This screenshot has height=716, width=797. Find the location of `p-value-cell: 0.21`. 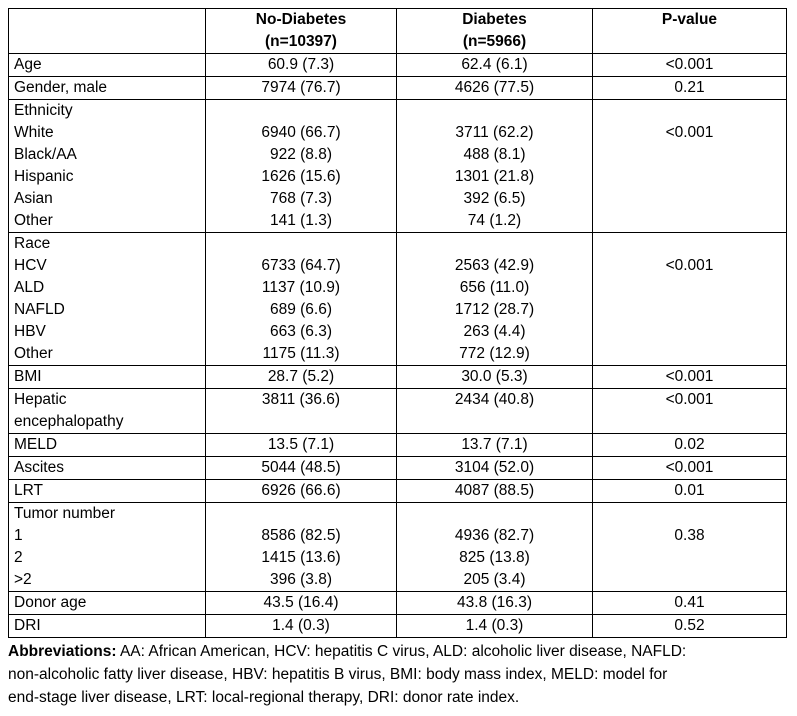

p-value-cell: 0.21 is located at coordinates (689, 88).